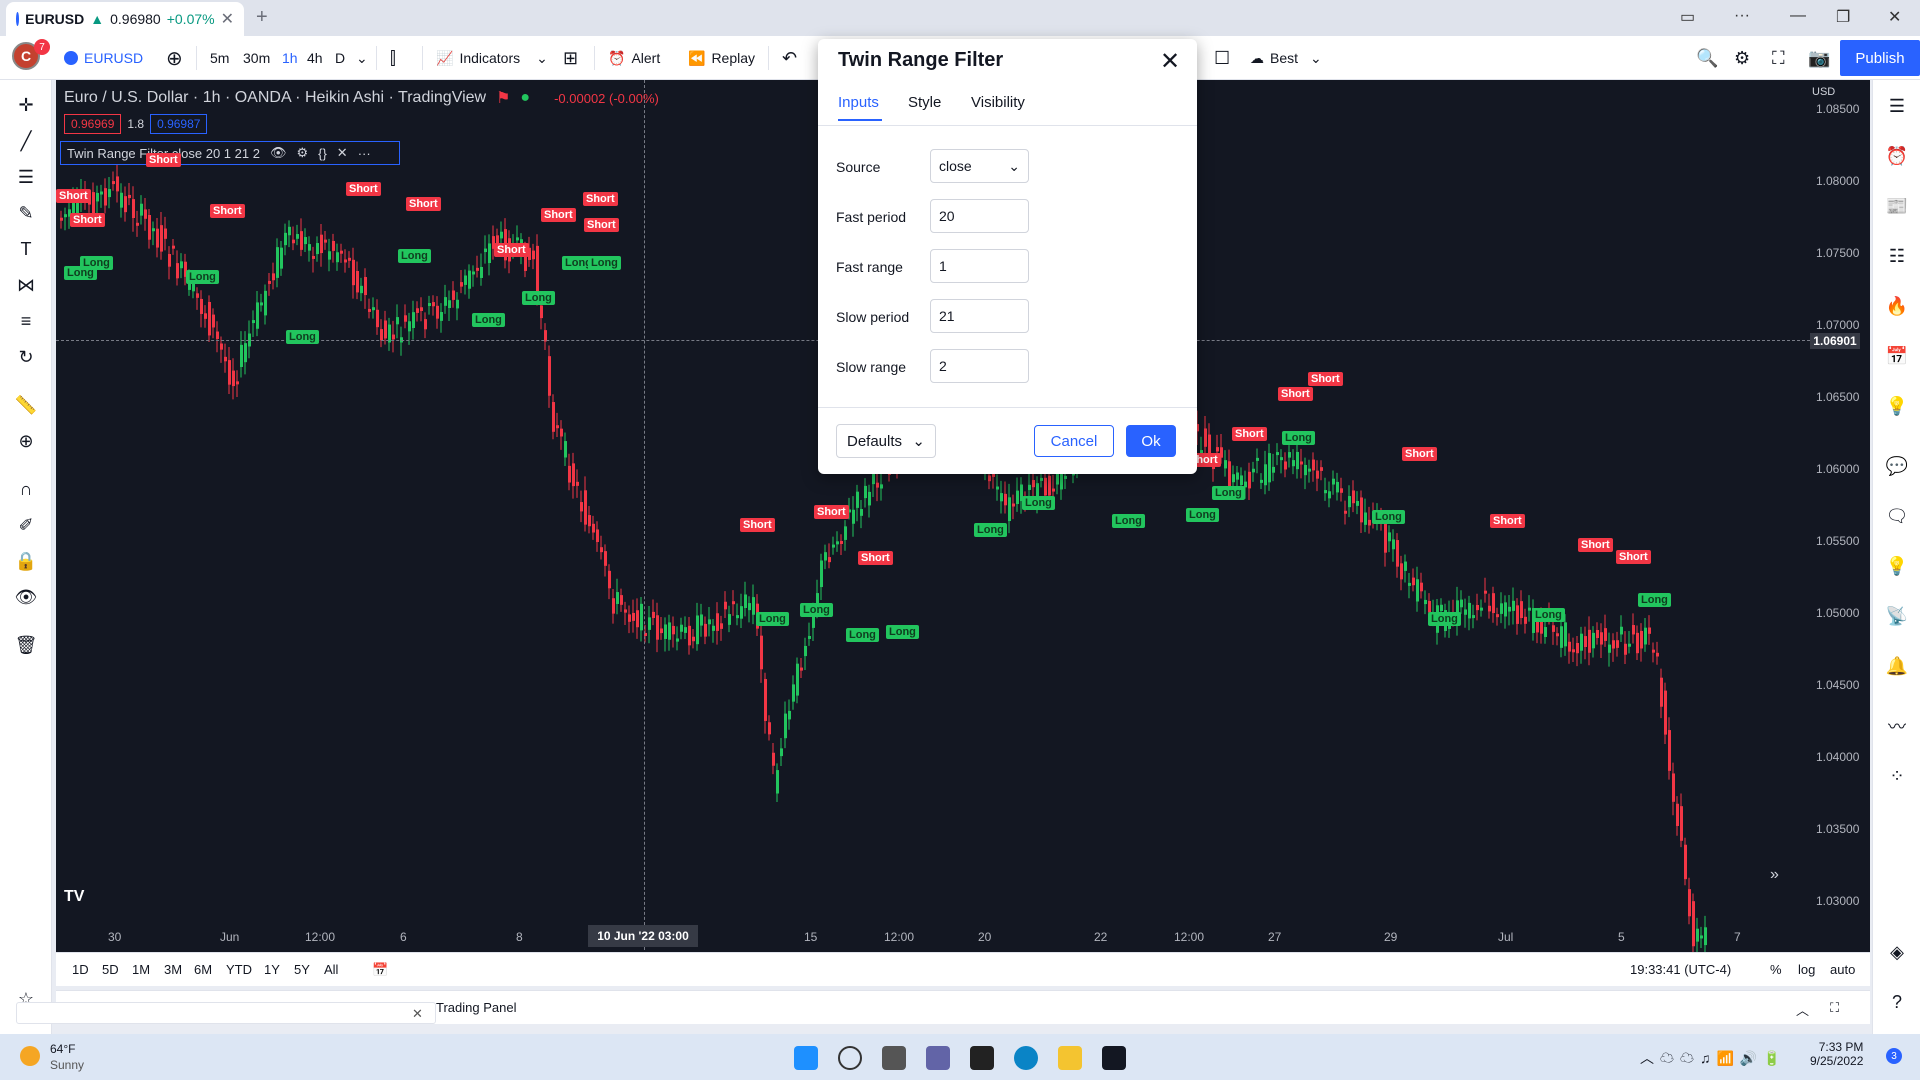 The width and height of the screenshot is (1920, 1080). Describe the element at coordinates (26, 404) in the screenshot. I see `ruler-icon: 📏` at that location.